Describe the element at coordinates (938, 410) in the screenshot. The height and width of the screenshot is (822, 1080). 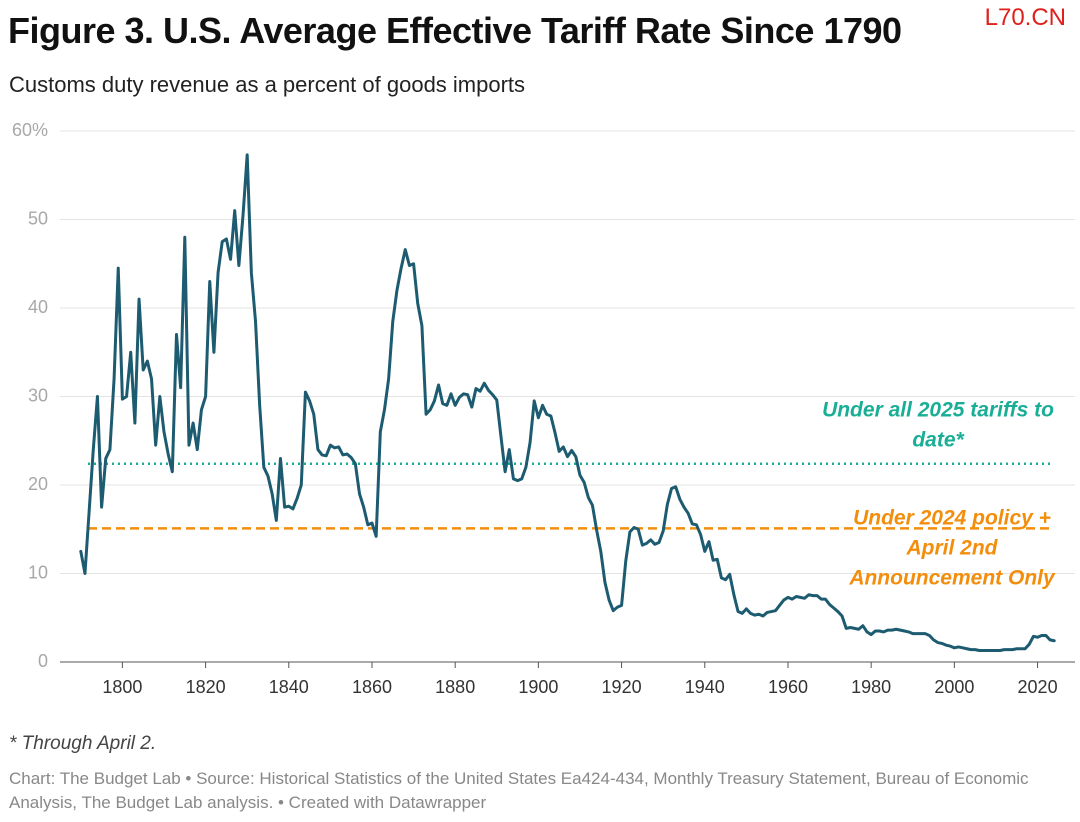
I see `annotation: Under all 2025 tariffs to` at that location.